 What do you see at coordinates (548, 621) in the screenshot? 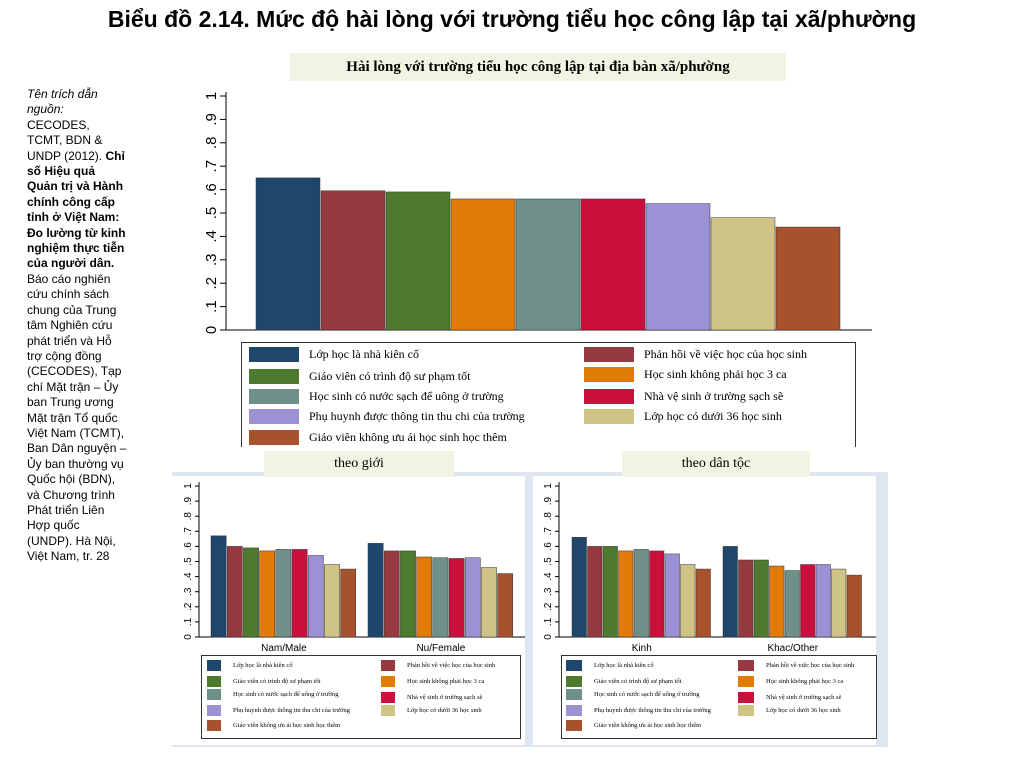
I see `y-tick-label: .1` at bounding box center [548, 621].